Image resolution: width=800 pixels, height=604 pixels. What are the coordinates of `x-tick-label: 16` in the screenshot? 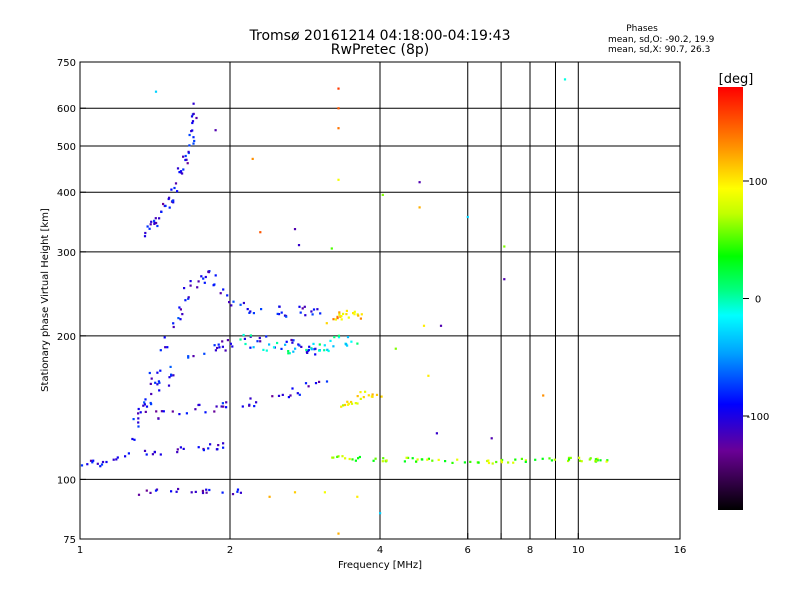 It's located at (680, 550).